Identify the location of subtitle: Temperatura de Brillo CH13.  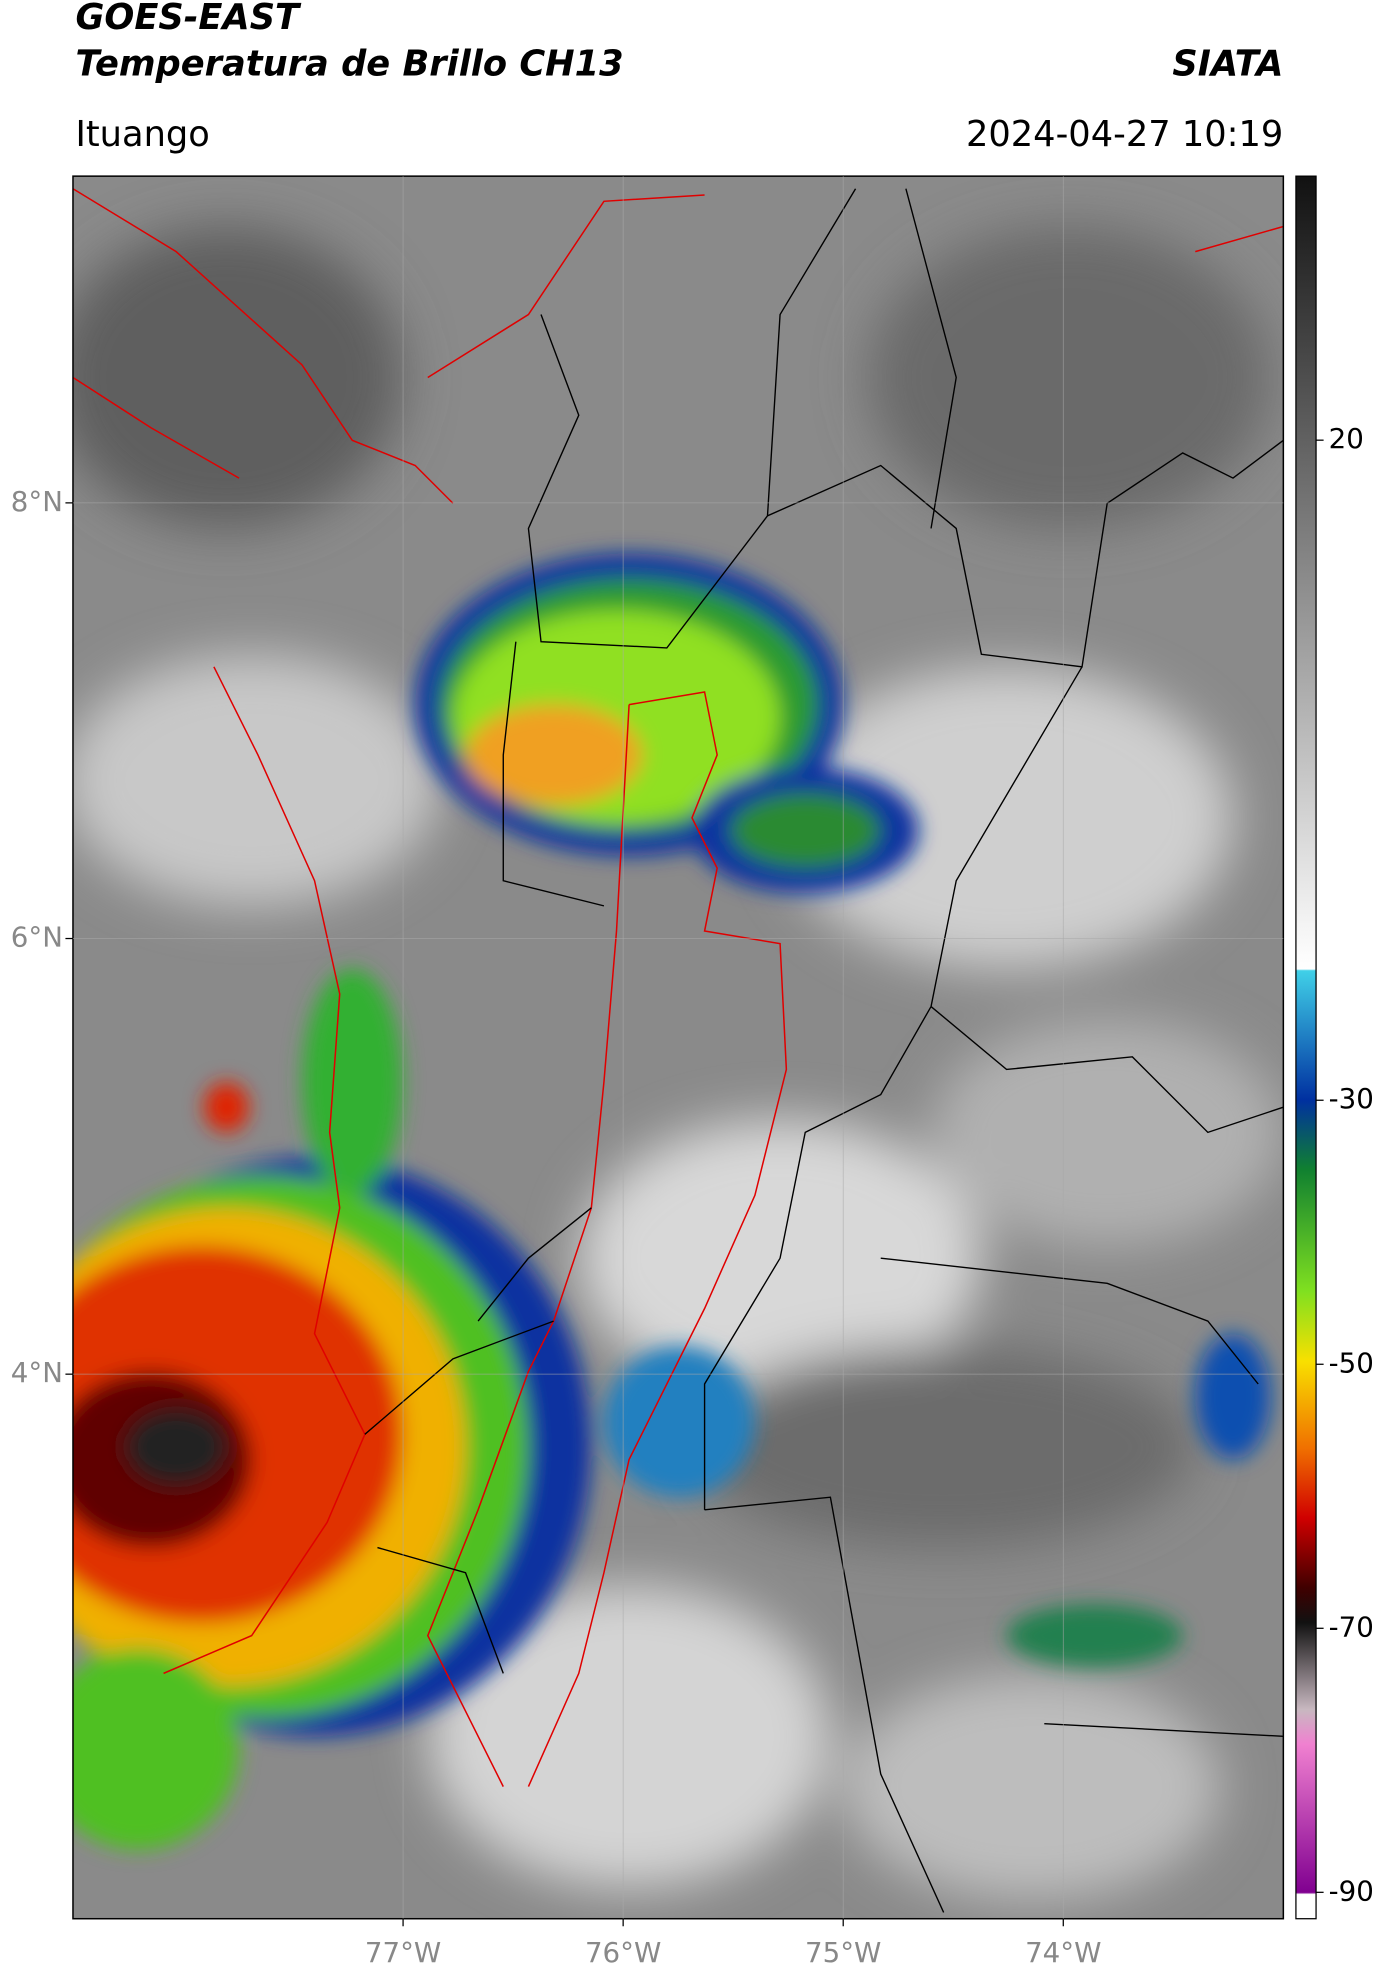
(349, 63).